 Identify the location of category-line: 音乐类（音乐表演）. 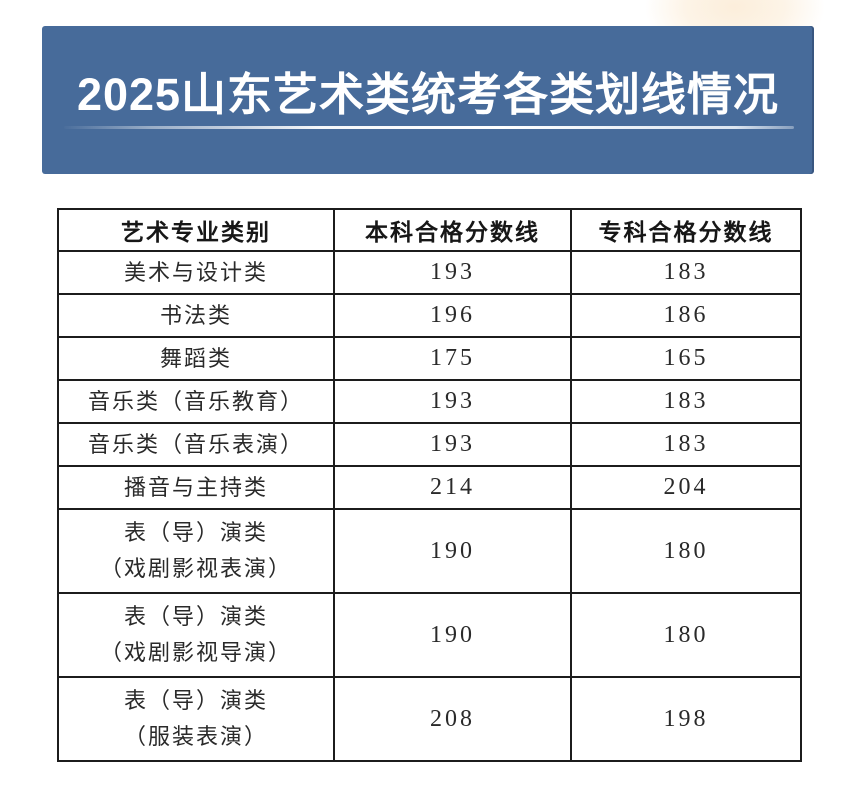
(195, 444).